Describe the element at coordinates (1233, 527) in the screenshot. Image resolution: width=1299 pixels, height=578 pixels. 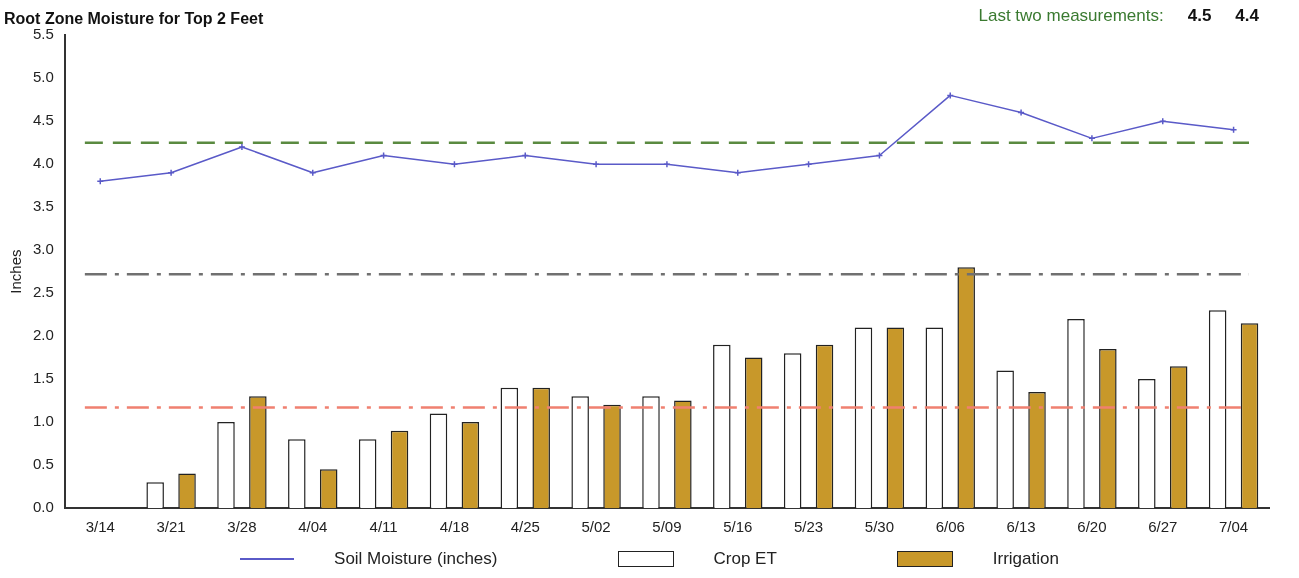
I see `x-tick-label: 7/04` at that location.